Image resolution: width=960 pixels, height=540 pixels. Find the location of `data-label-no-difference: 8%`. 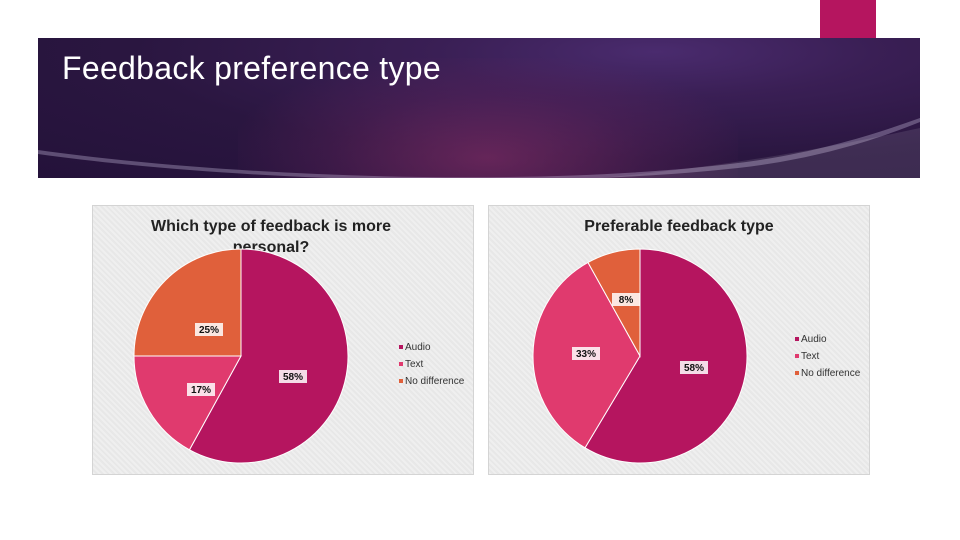

data-label-no-difference: 8% is located at coordinates (626, 299).